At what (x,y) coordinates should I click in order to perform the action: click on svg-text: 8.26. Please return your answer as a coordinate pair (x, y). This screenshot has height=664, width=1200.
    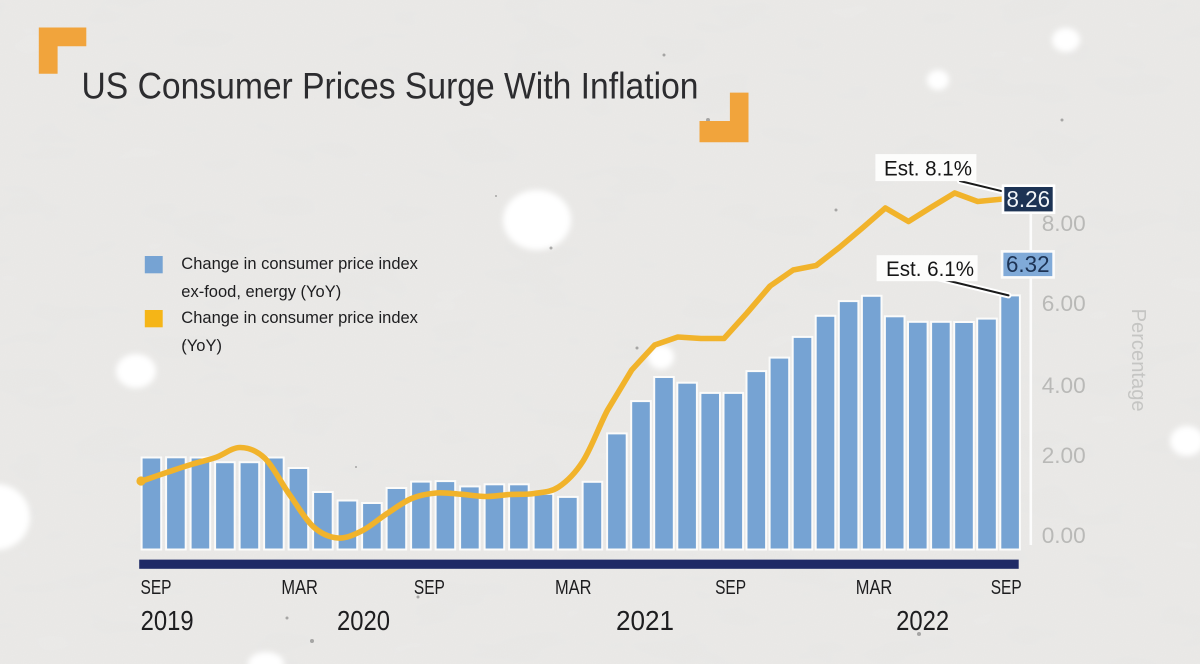
    Looking at the image, I should click on (1029, 199).